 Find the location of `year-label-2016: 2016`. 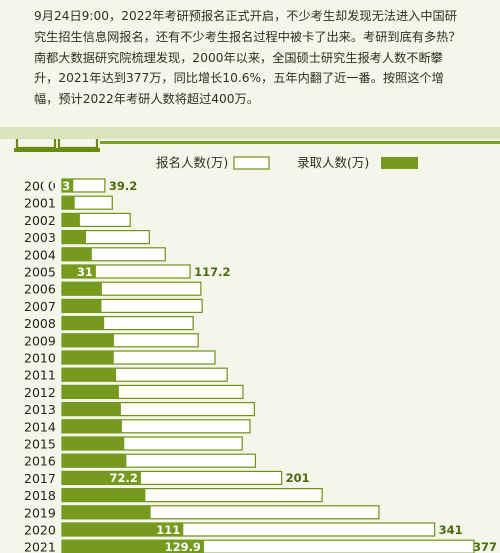

year-label-2016: 2016 is located at coordinates (40, 461).